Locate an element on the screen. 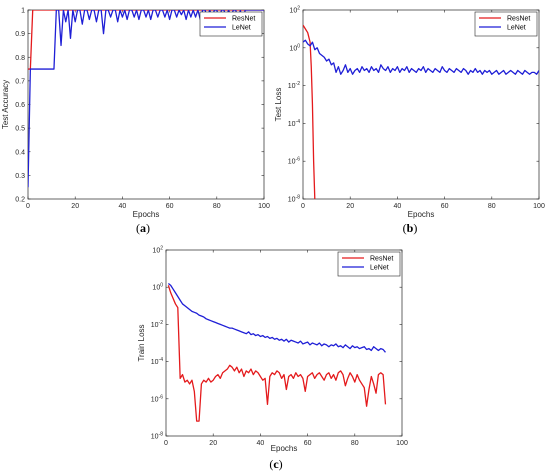 This screenshot has height=473, width=550. panel-label-letter: c is located at coordinates (276, 464).